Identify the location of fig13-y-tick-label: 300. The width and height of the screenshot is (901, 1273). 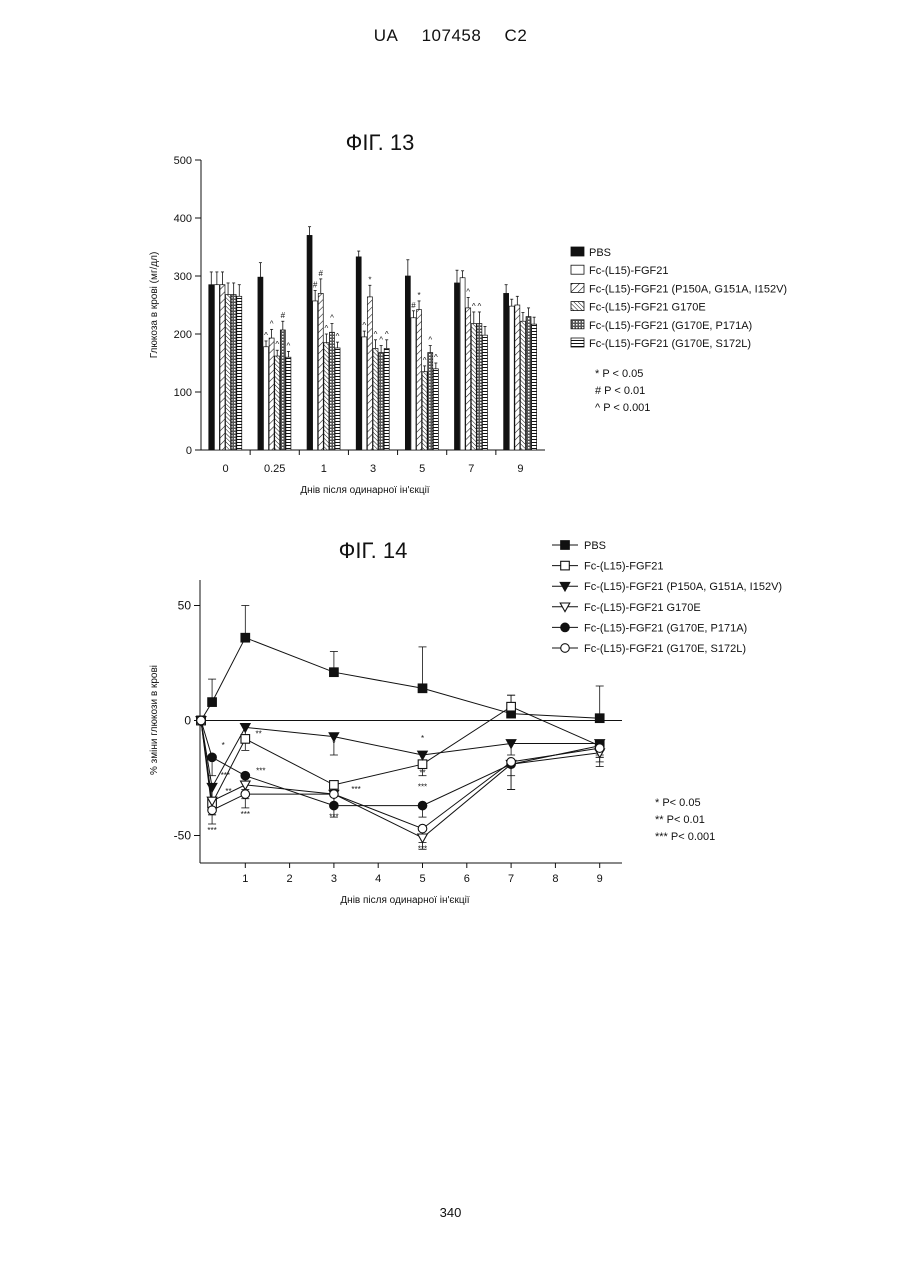
(183, 277).